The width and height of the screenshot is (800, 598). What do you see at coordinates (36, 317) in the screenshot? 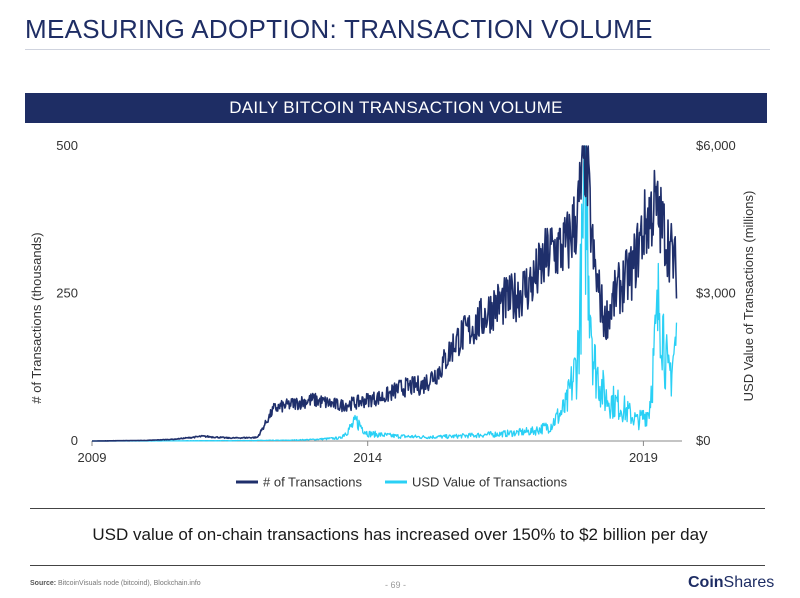
I see `y-axis-label-left: # of Transactions (thousands)` at bounding box center [36, 317].